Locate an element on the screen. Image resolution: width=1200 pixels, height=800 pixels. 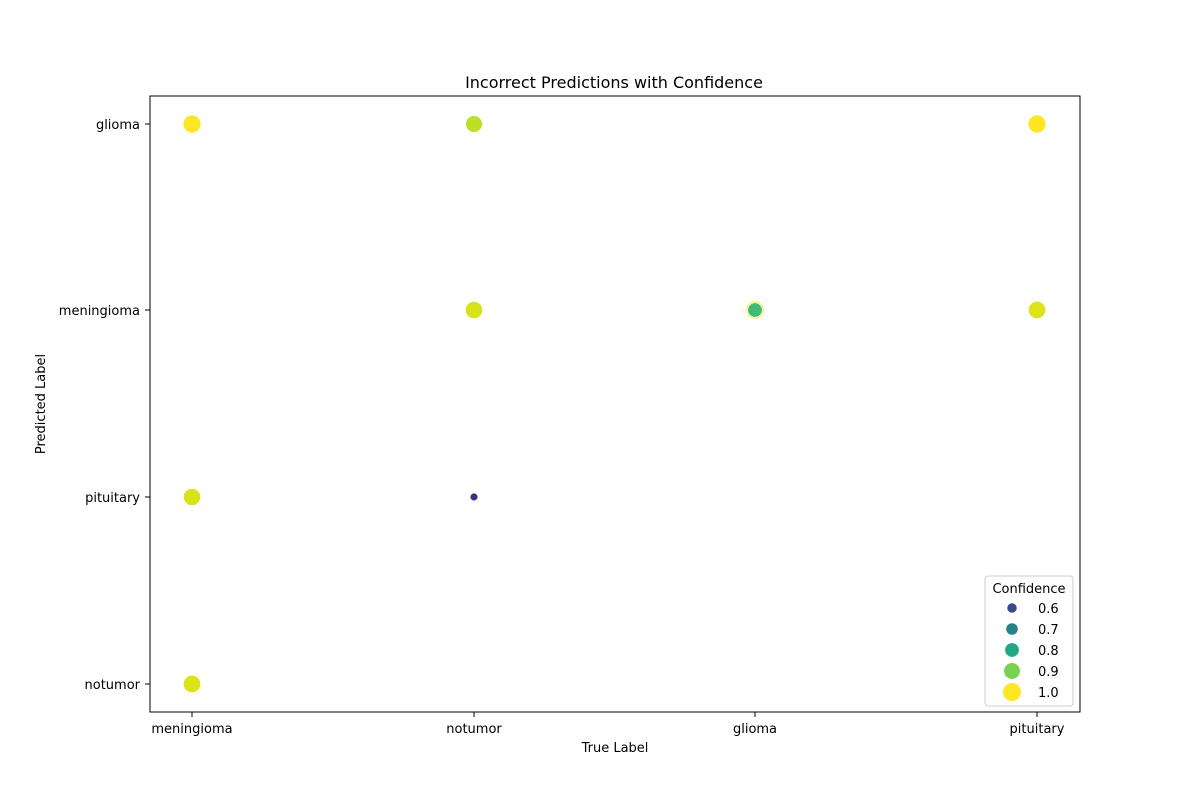
y-axis: glioma meningioma pituitary notumor is located at coordinates (104, 405).